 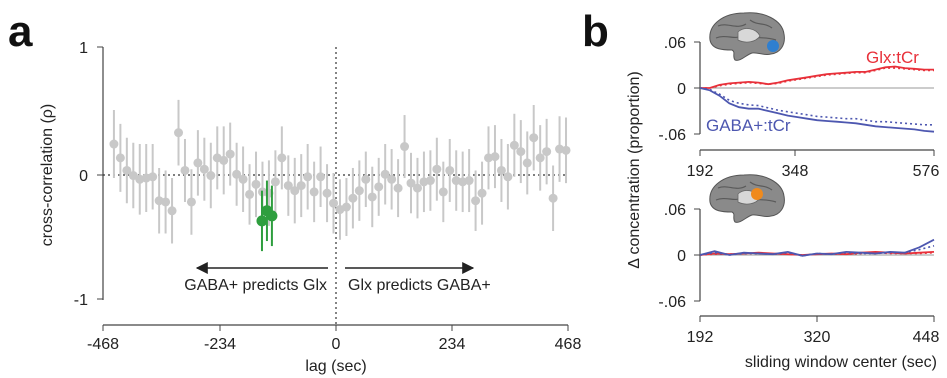 What do you see at coordinates (817, 337) in the screenshot?
I see `panel-b-bottom-xtick-label-2: 320` at bounding box center [817, 337].